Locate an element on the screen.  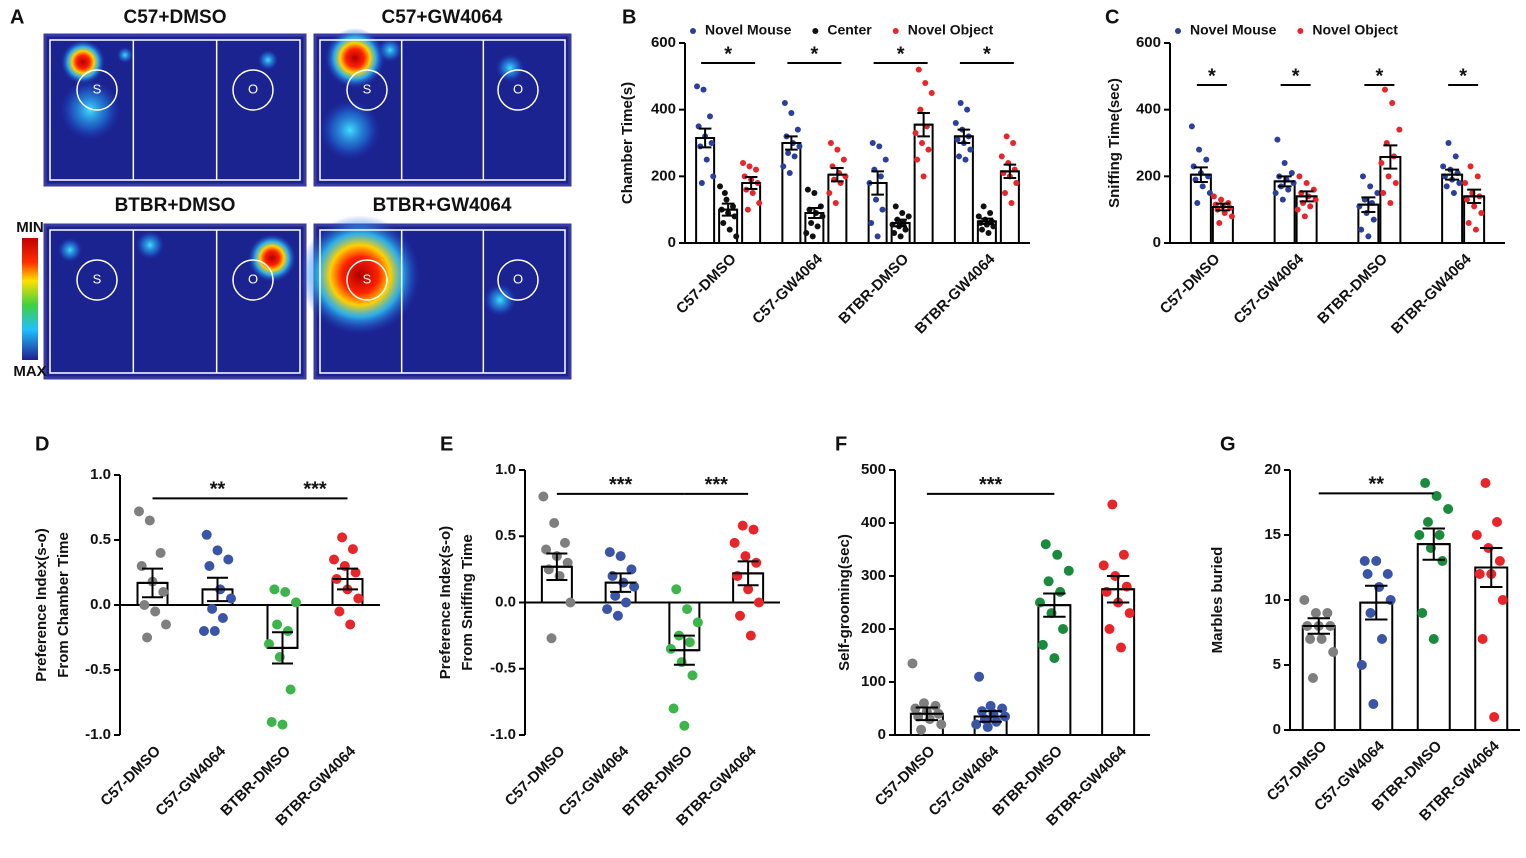
panel-label: C is located at coordinates (1112, 17).